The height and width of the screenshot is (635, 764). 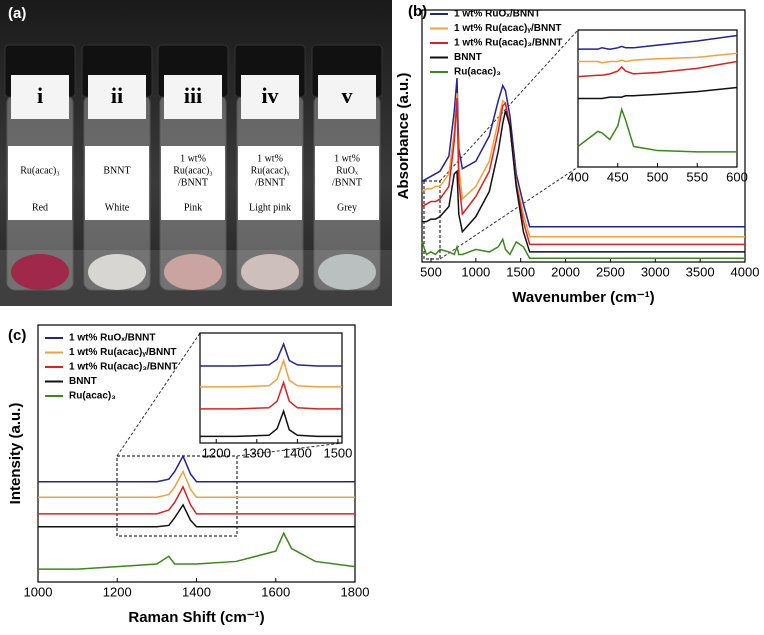 What do you see at coordinates (745, 271) in the screenshot?
I see `x-tick-label: 4000` at bounding box center [745, 271].